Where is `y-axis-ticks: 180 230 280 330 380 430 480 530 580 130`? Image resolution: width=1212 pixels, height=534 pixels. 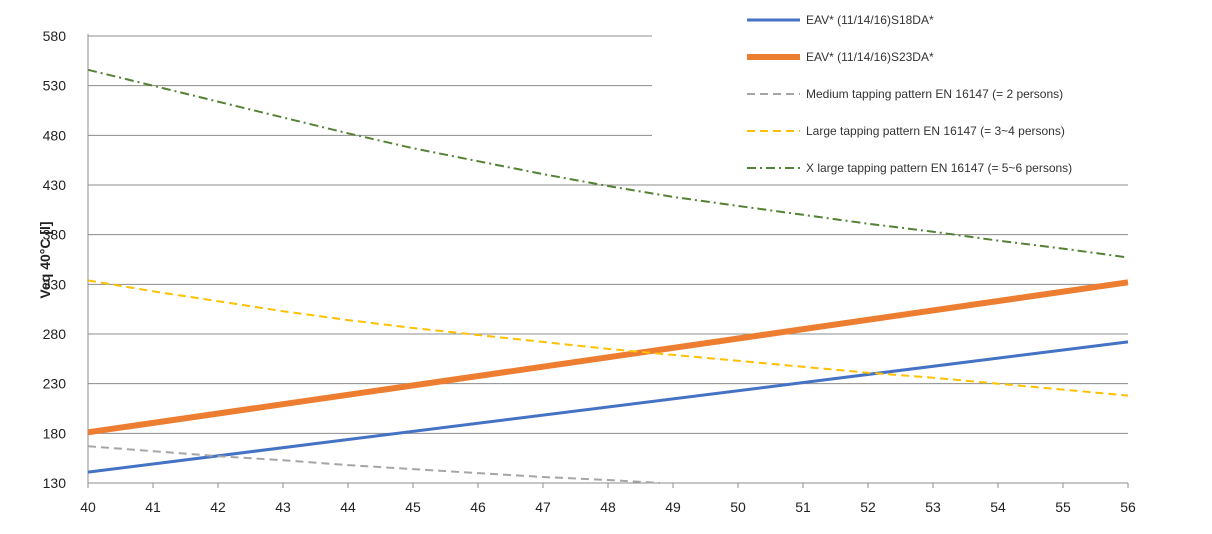 y-axis-ticks: 180 230 280 330 380 430 480 530 580 130 is located at coordinates (55, 259).